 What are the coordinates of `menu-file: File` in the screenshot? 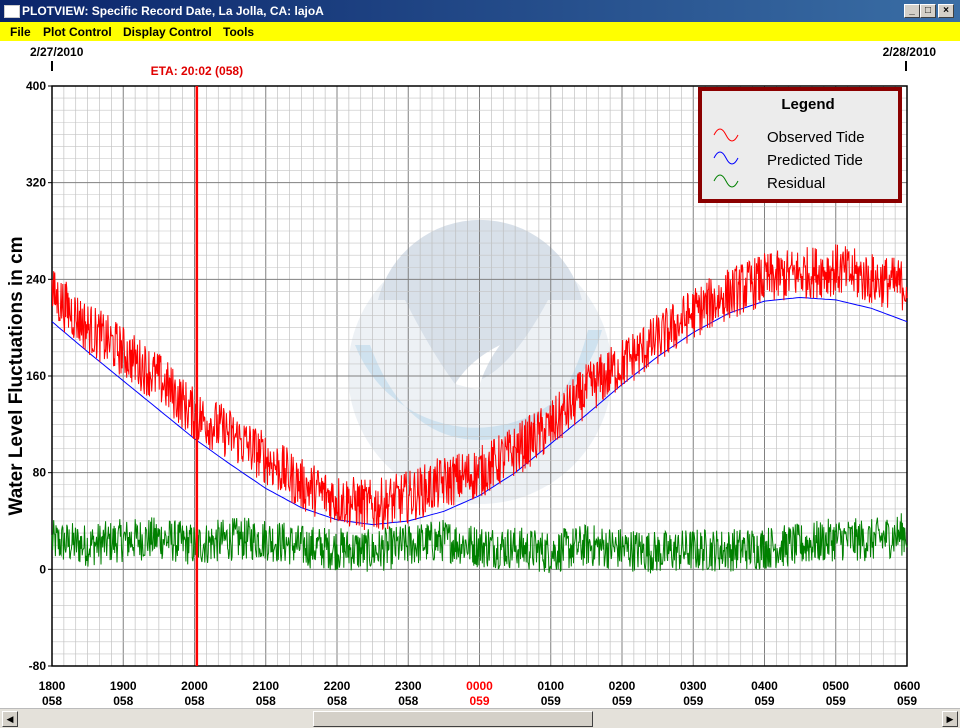 It's located at (20, 32).